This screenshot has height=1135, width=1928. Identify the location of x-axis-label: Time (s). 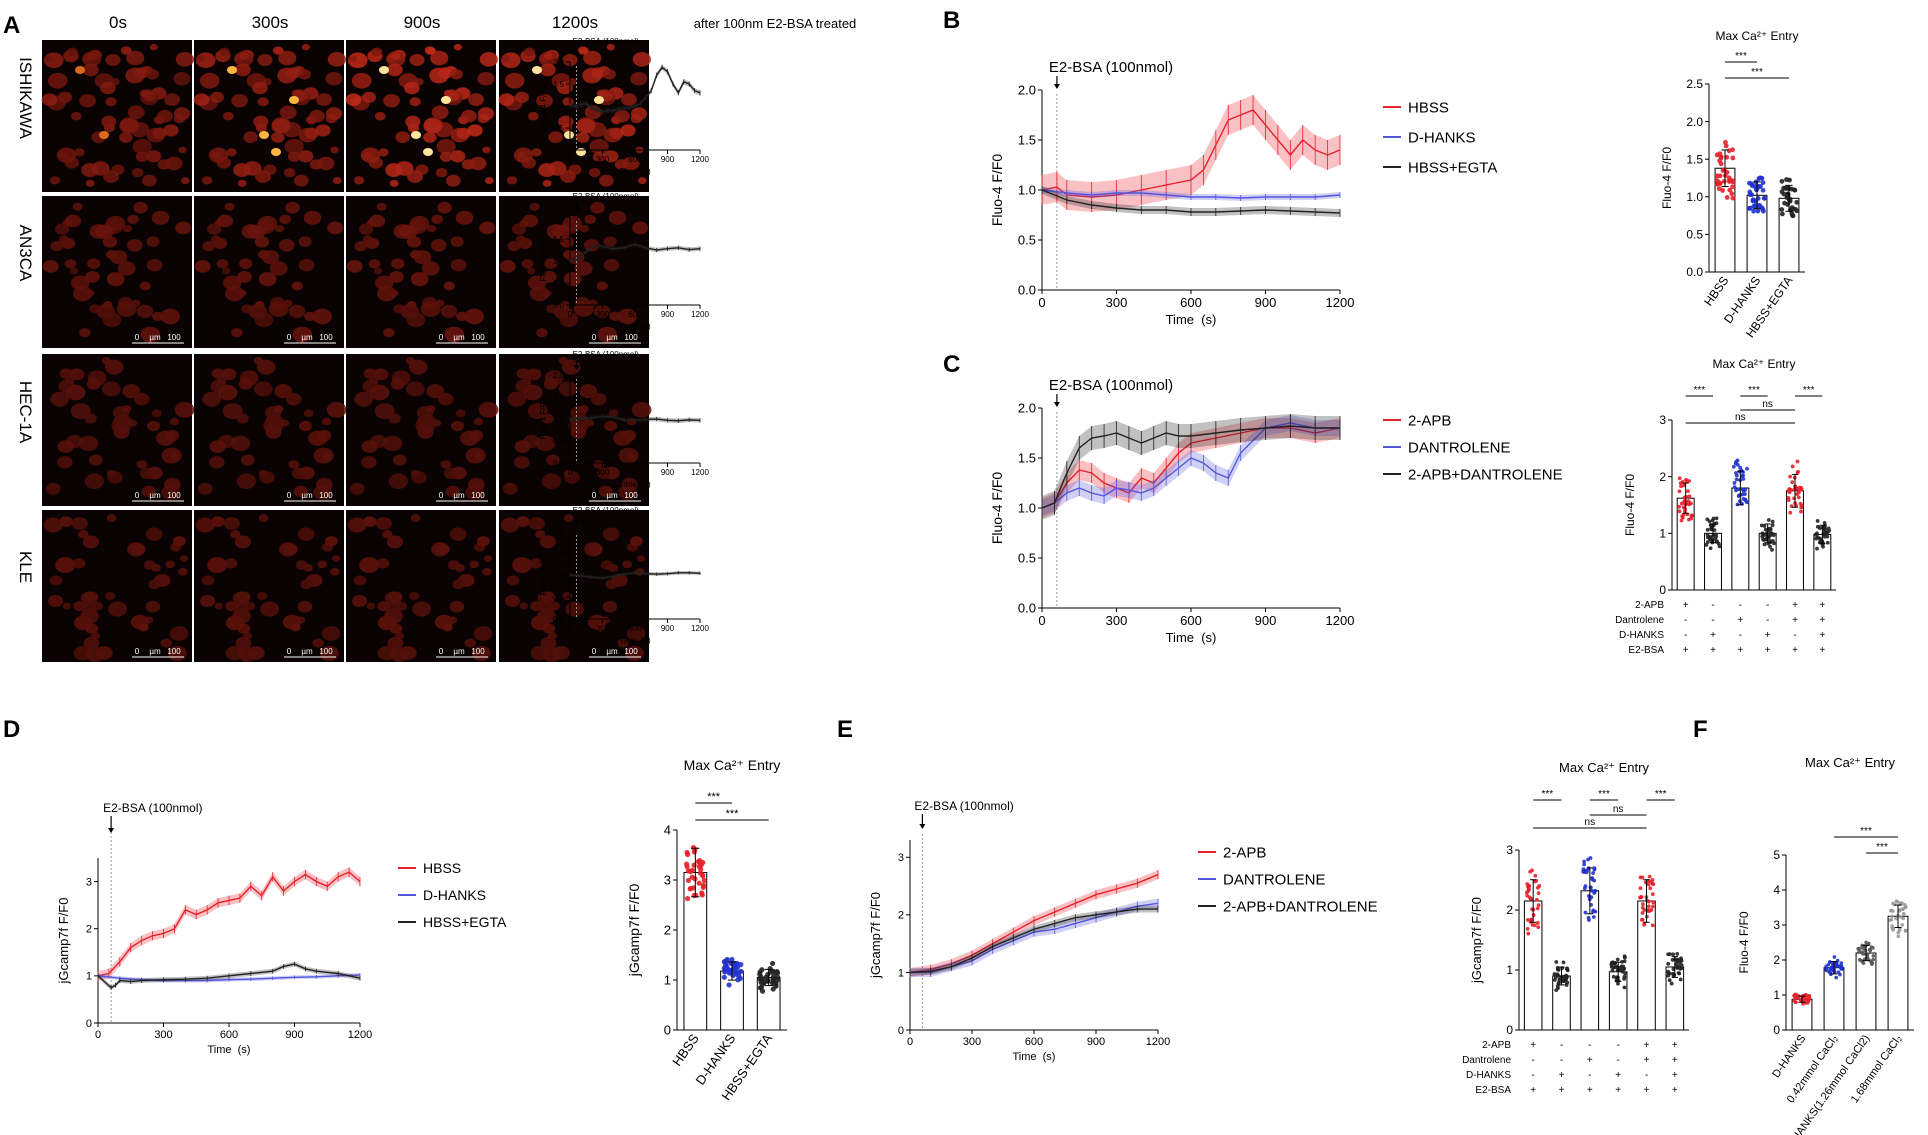
(1191, 637).